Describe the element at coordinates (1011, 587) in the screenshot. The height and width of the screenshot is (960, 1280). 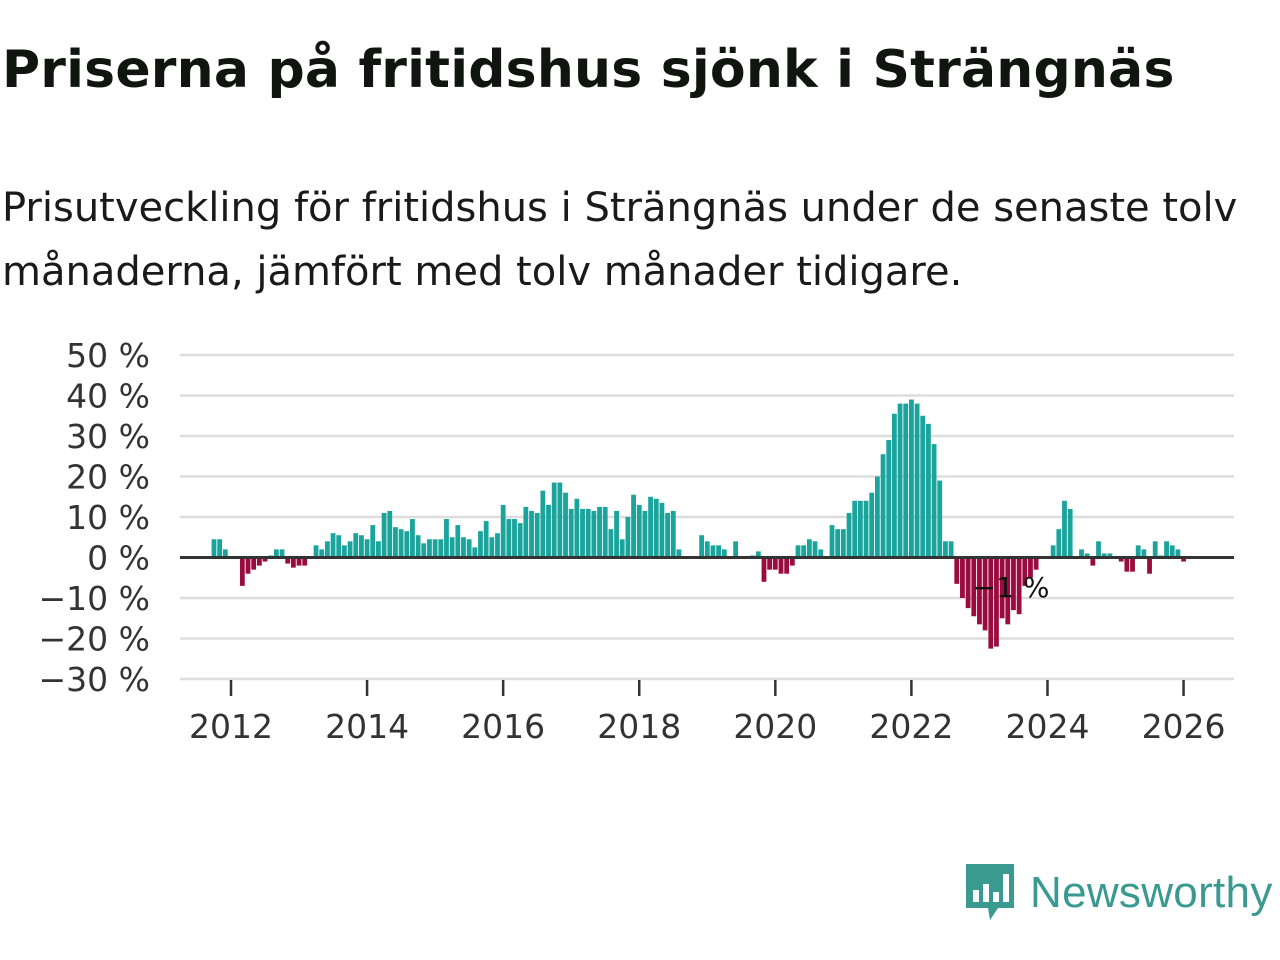
I see `annotation-label: −1 %` at that location.